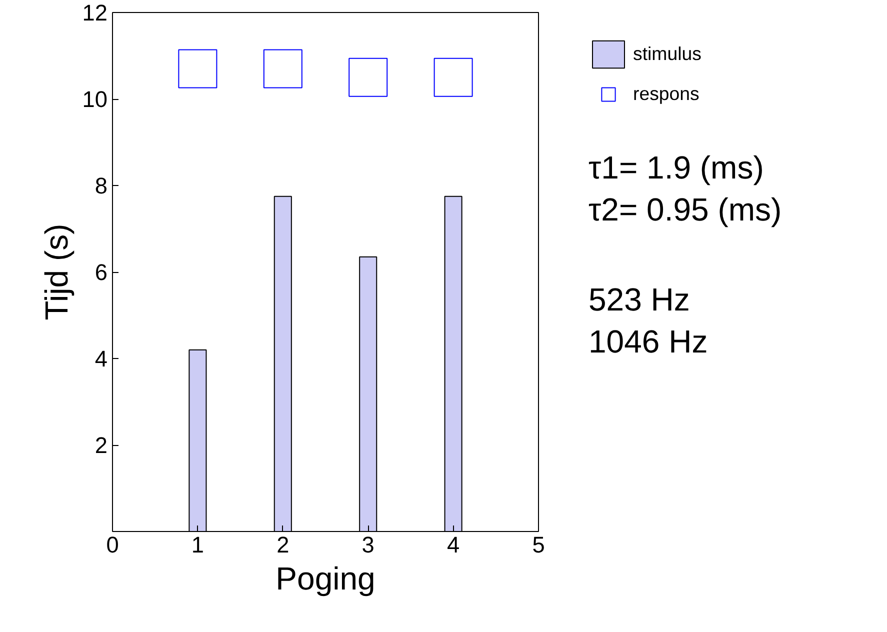 This screenshot has width=887, height=632. I want to click on x-tick-label: 2, so click(283, 545).